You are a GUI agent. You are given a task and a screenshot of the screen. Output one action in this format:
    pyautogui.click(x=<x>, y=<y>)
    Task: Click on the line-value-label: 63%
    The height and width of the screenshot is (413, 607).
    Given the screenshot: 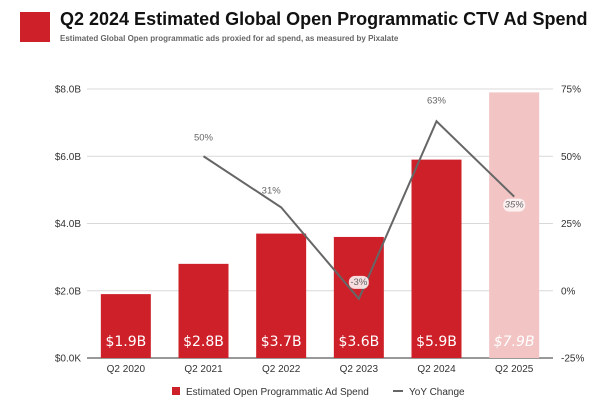 What is the action you would take?
    pyautogui.click(x=437, y=100)
    